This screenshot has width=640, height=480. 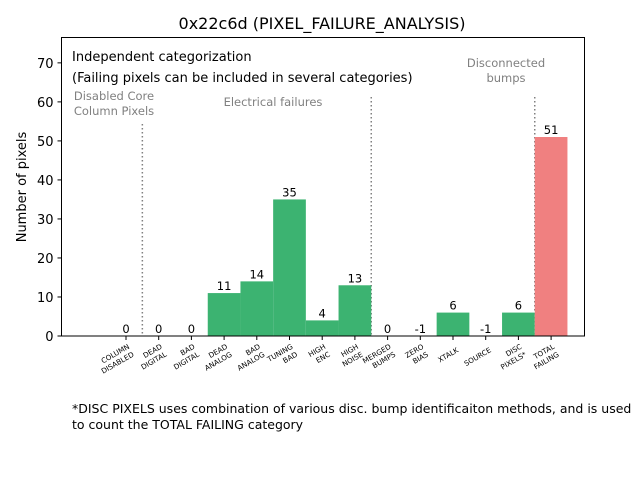 What do you see at coordinates (249, 357) in the screenshot?
I see `x-tick-label: BADANALOG` at bounding box center [249, 357].